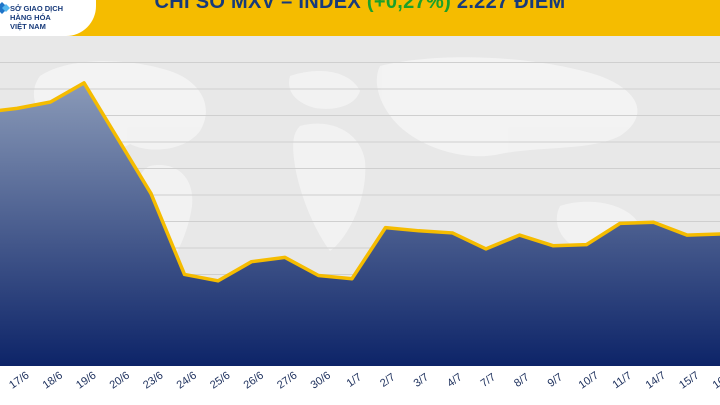  What do you see at coordinates (486, 249) in the screenshot?
I see `data-point-7/7` at bounding box center [486, 249].